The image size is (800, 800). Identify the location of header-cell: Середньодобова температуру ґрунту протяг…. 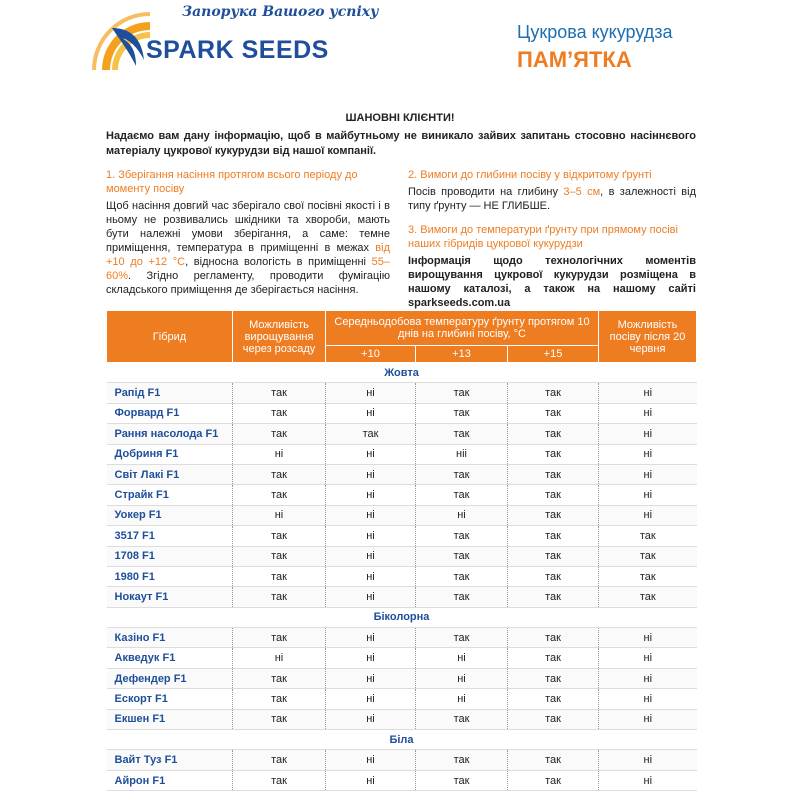
(462, 328).